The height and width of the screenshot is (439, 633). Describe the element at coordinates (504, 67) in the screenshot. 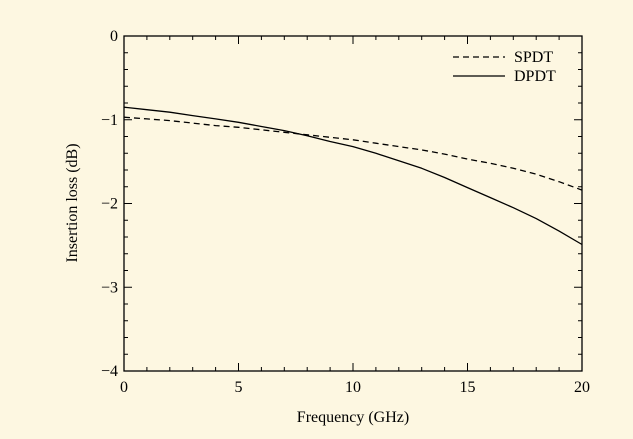

I see `legend: SPDT DPDT` at that location.